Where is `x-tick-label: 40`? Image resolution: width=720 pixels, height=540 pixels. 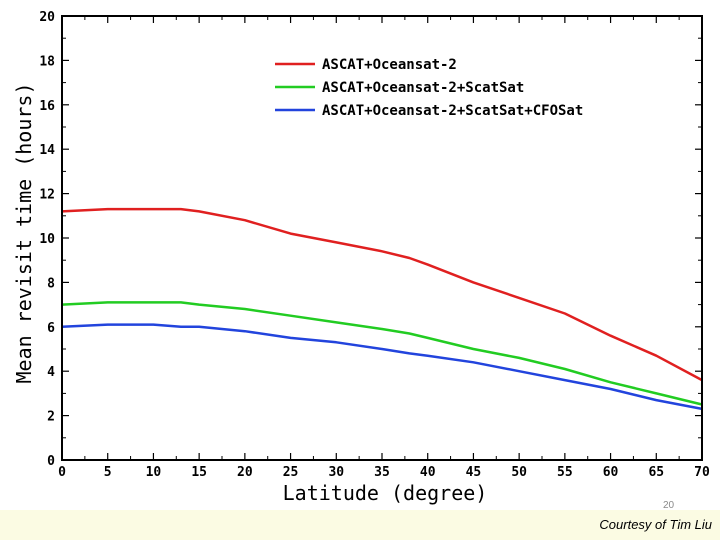
x-tick-label: 40 is located at coordinates (428, 472).